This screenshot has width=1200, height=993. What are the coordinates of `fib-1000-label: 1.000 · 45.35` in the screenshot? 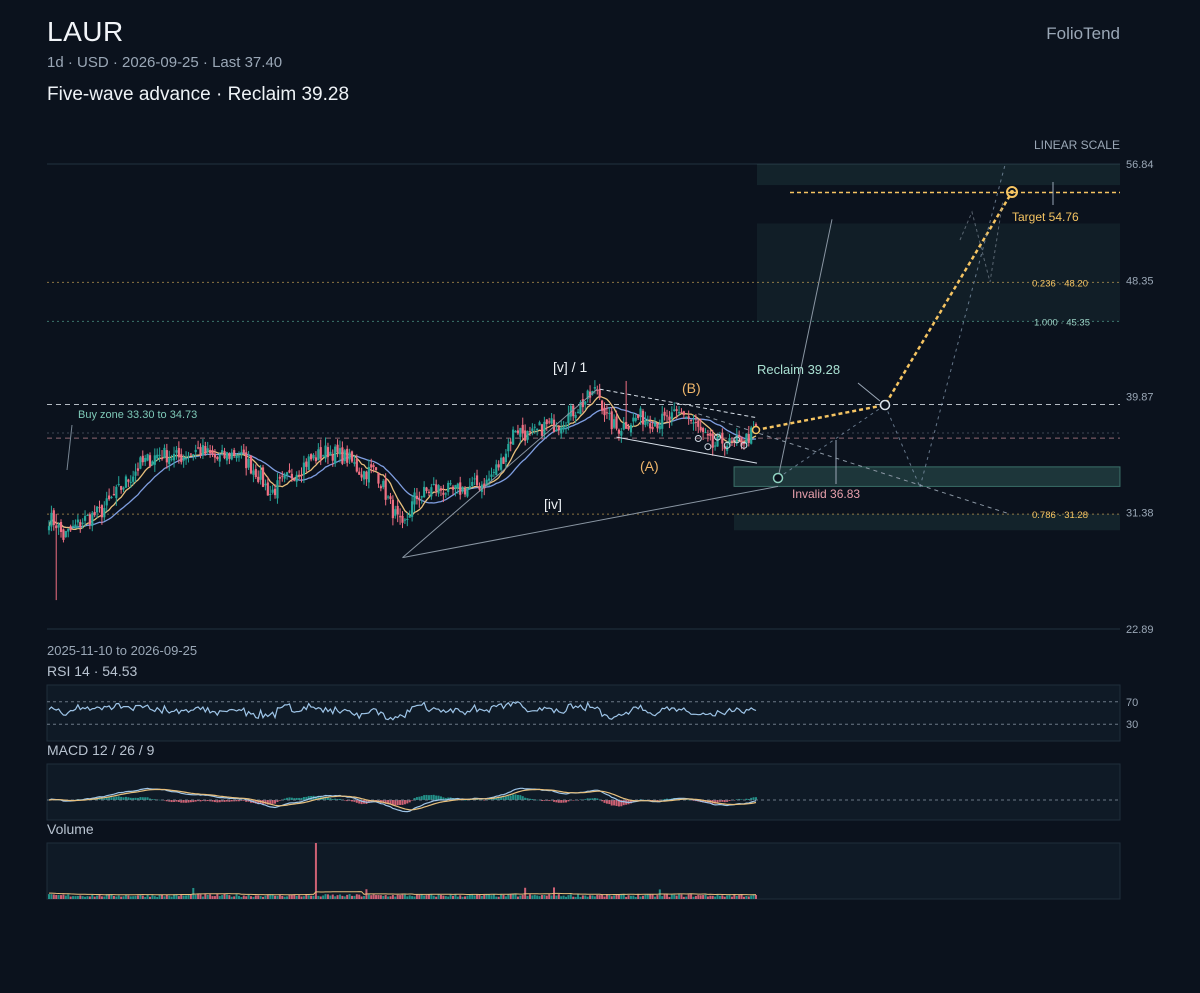 It's located at (1062, 322).